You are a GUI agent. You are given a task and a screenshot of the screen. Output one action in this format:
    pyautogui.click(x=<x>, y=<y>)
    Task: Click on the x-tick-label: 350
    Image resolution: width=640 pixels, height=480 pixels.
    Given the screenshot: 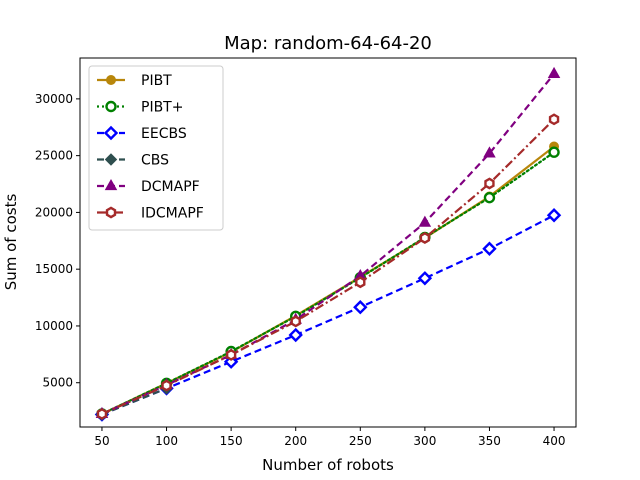 What is the action you would take?
    pyautogui.click(x=489, y=441)
    